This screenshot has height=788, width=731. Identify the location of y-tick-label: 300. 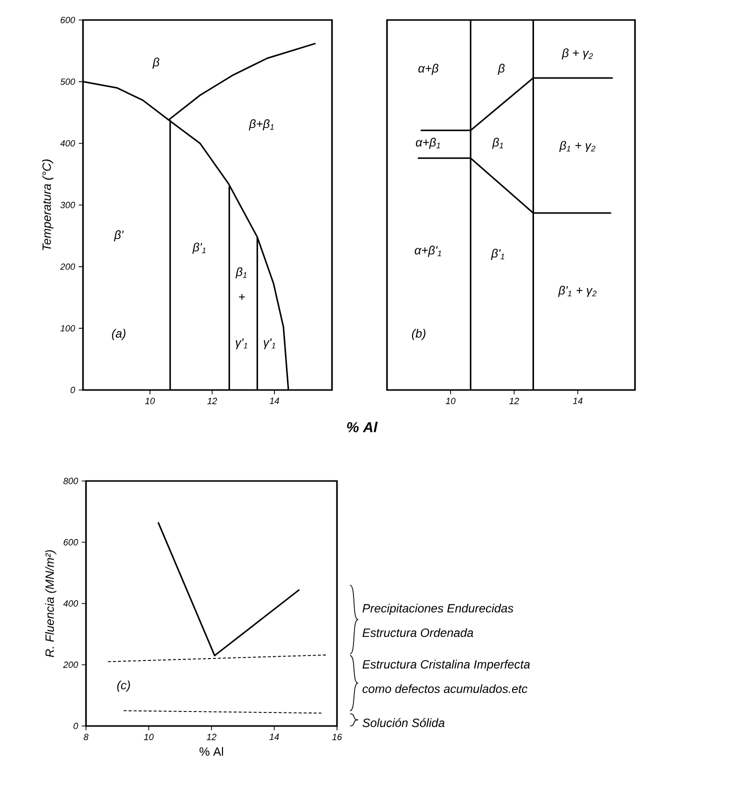
(68, 205).